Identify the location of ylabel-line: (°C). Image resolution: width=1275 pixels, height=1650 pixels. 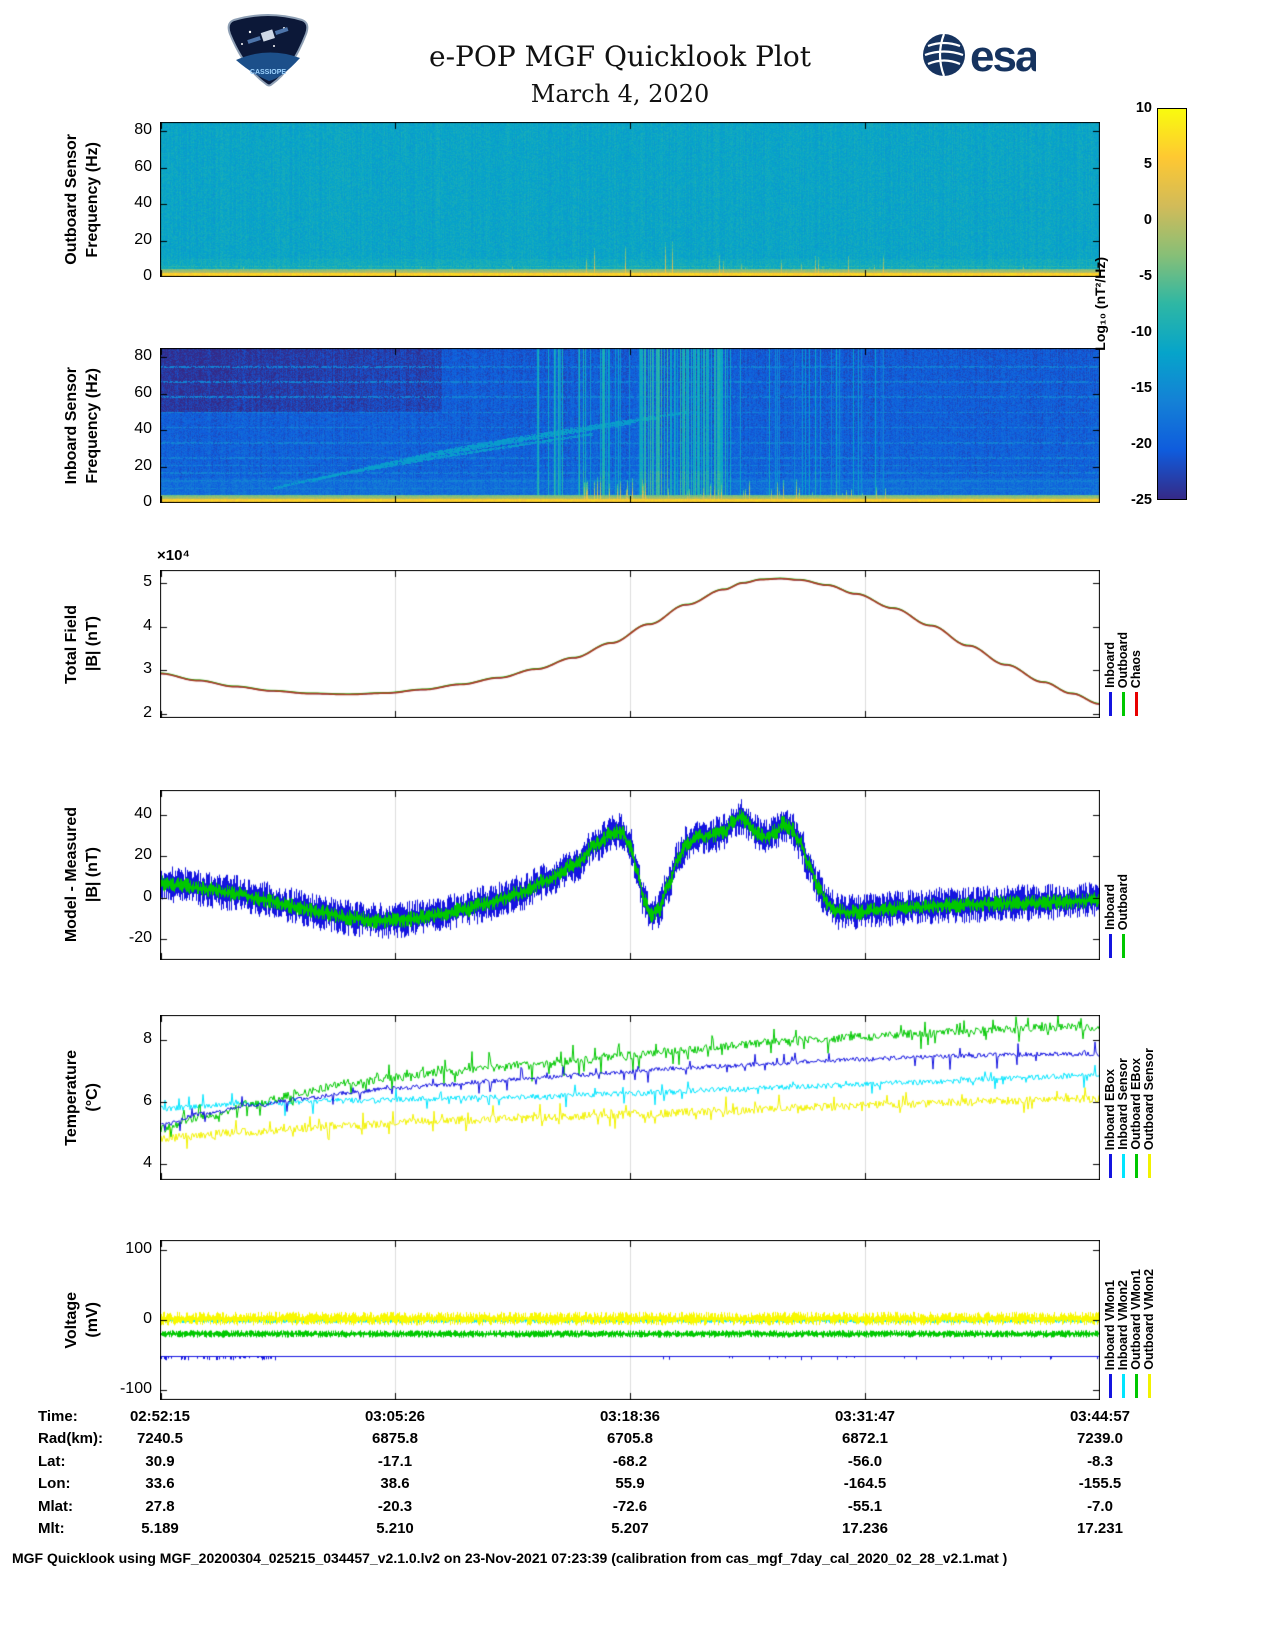
(92, 1097).